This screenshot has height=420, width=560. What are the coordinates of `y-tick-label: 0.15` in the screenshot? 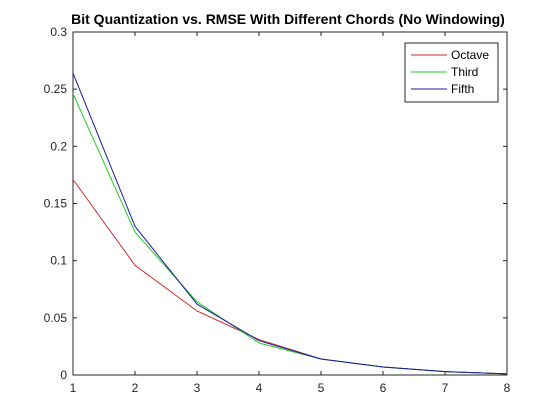 It's located at (56, 204).